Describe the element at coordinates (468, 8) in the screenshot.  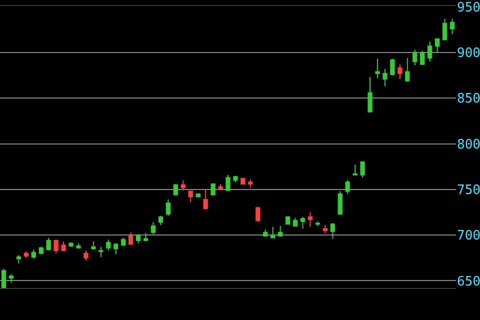
I see `y-tick-label: 950` at that location.